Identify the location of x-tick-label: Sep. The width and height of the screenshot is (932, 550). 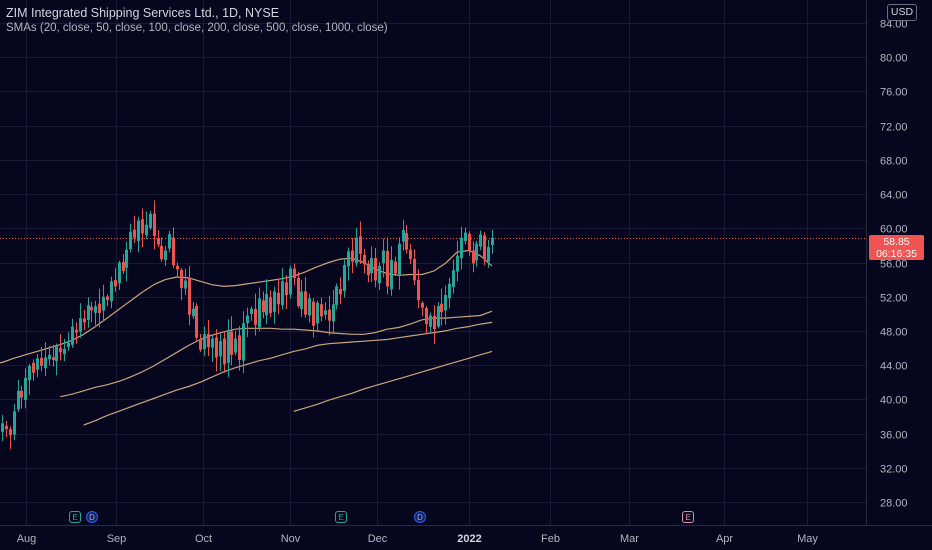
(117, 539).